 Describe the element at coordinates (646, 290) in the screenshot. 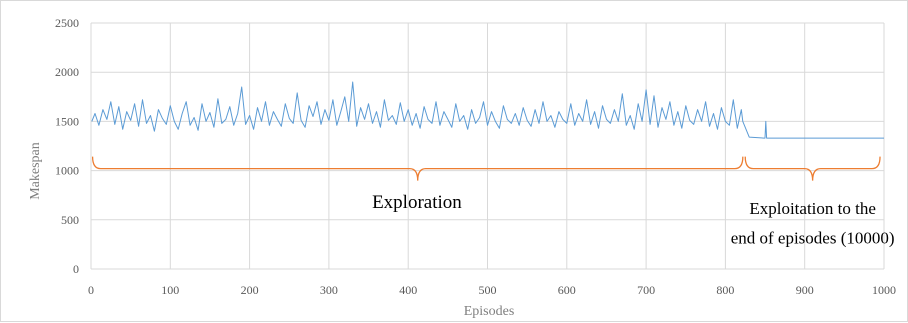

I see `x-tick-label: 700` at that location.